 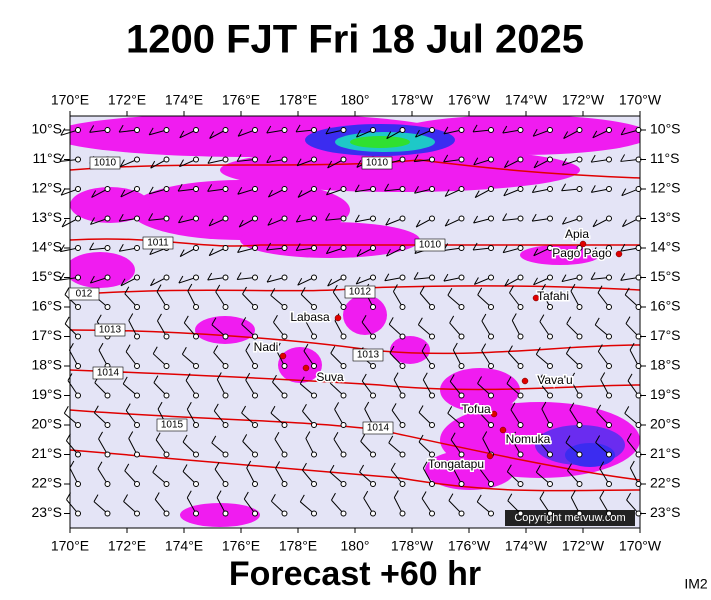 What do you see at coordinates (184, 546) in the screenshot?
I see `lon-label: 174°E` at bounding box center [184, 546].